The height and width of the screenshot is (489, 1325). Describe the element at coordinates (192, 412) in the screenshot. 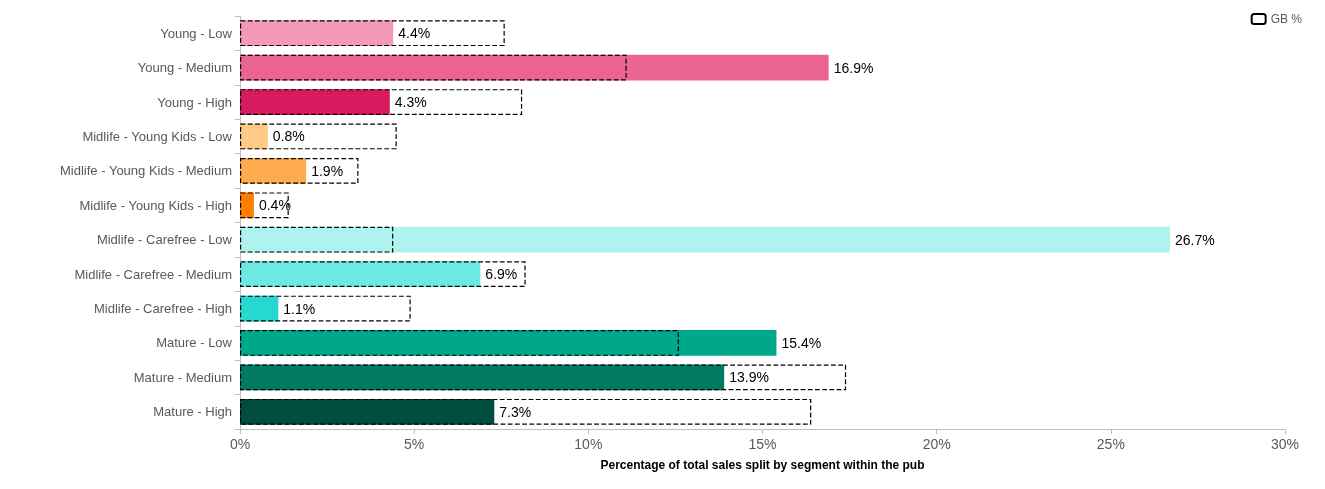

I see `y-tick-label: Mature - High` at that location.